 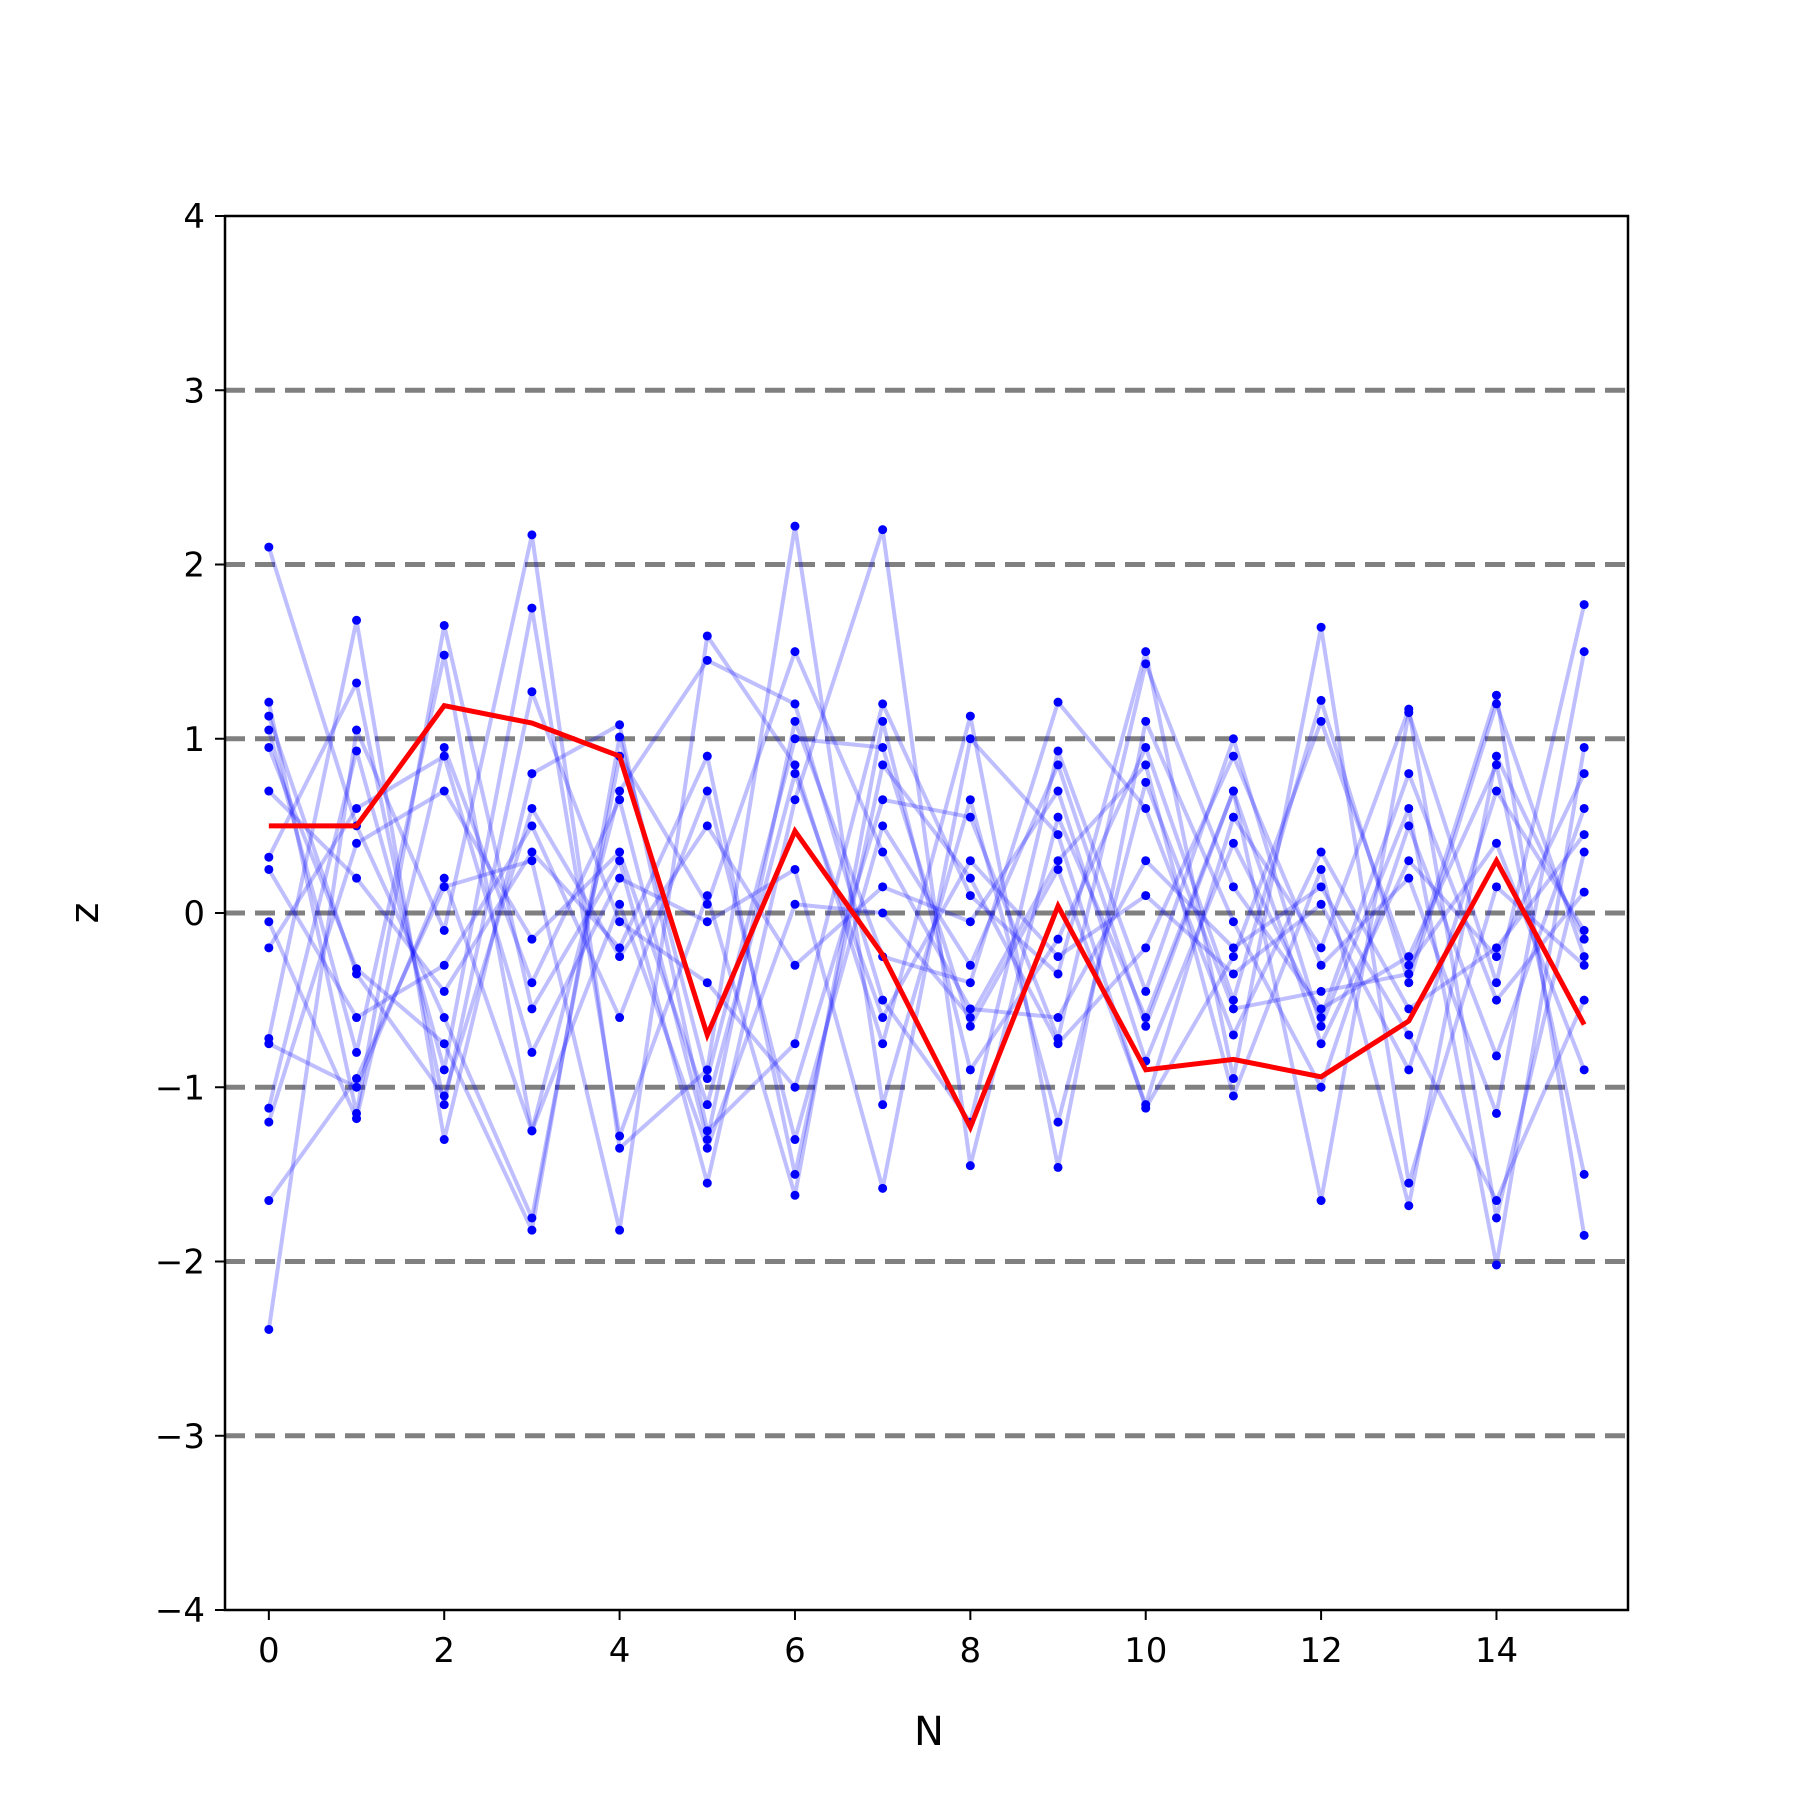 What do you see at coordinates (190, 914) in the screenshot?
I see `y-axis: −4 −3 −2 −1 0 1 2 3 4` at bounding box center [190, 914].